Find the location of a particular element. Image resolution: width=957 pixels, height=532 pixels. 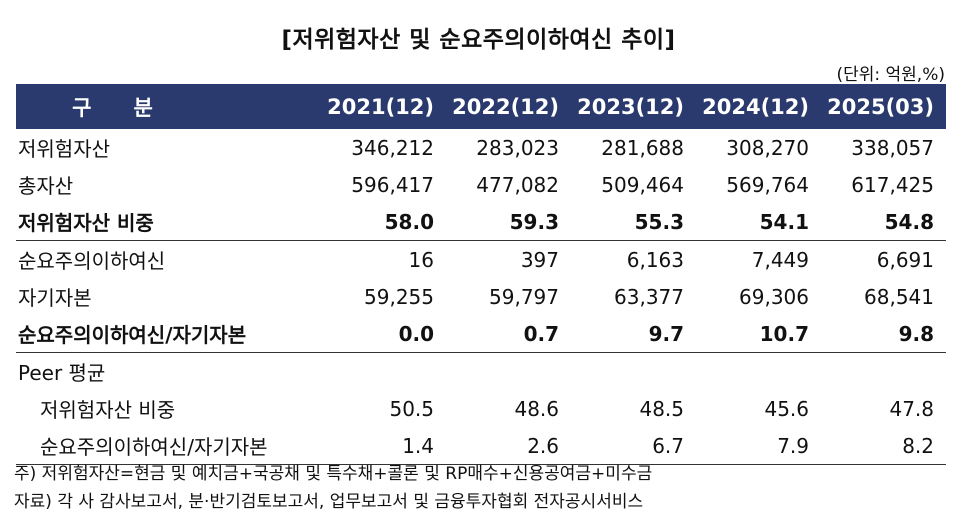

cell-value: 346,212 is located at coordinates (392, 147).